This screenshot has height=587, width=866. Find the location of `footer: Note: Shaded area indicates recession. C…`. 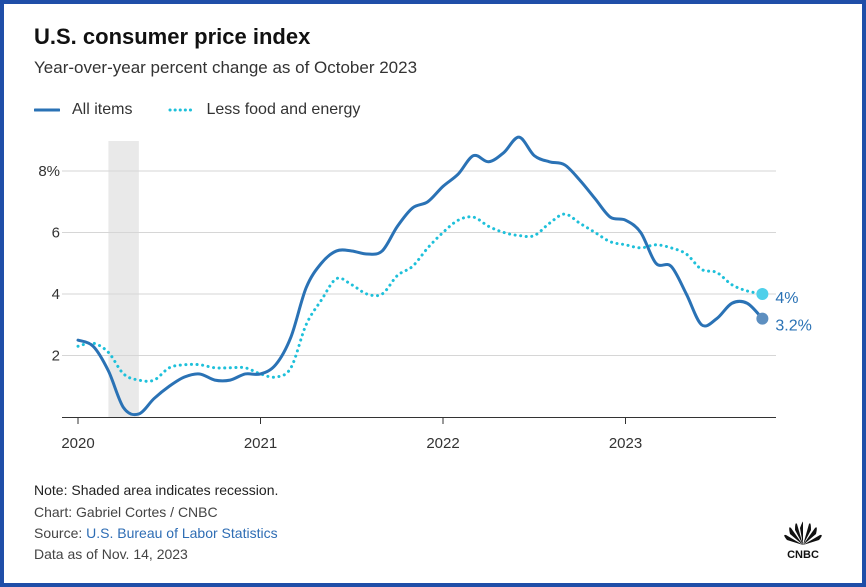

footer: Note: Shaded area indicates recession. C… is located at coordinates (156, 522).